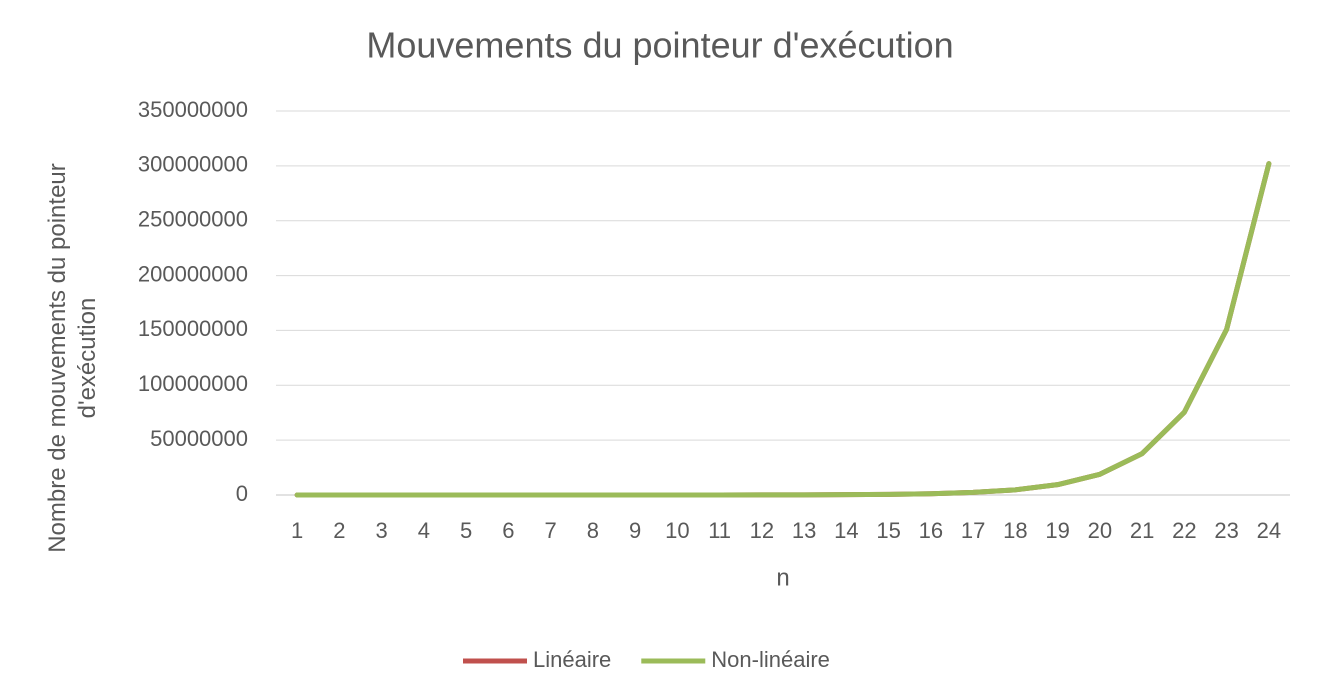  Describe the element at coordinates (973, 530) in the screenshot. I see `x-tick-label: 17` at that location.